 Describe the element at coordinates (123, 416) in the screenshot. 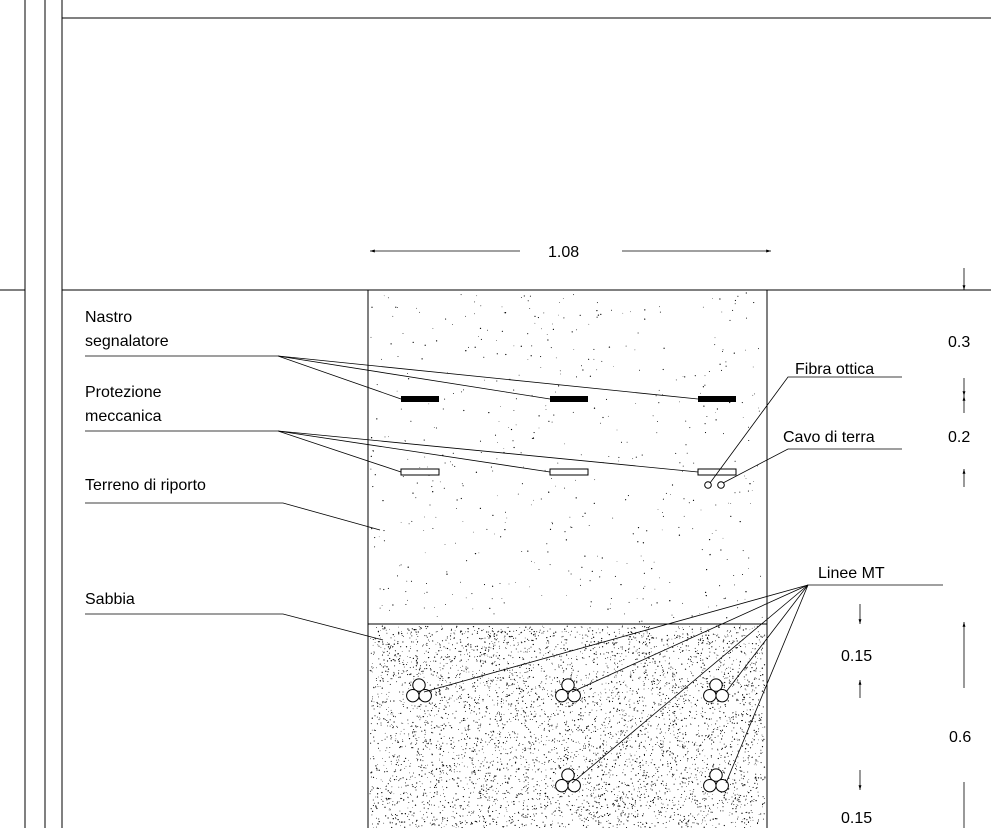

I see `label-protezione-line2: meccanica` at that location.